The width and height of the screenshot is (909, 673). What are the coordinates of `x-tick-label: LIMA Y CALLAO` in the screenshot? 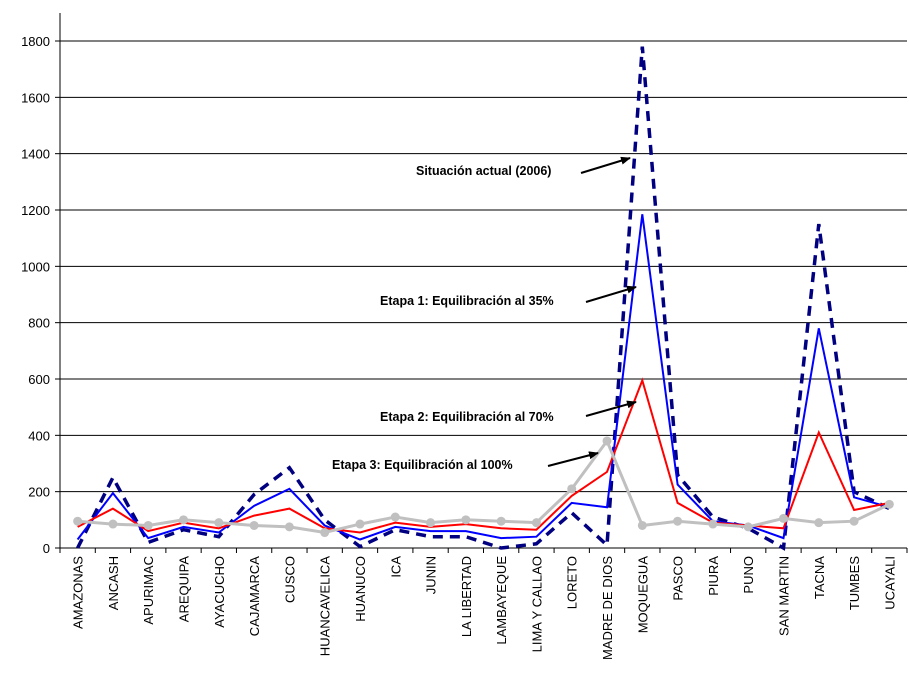 It's located at (536, 604).